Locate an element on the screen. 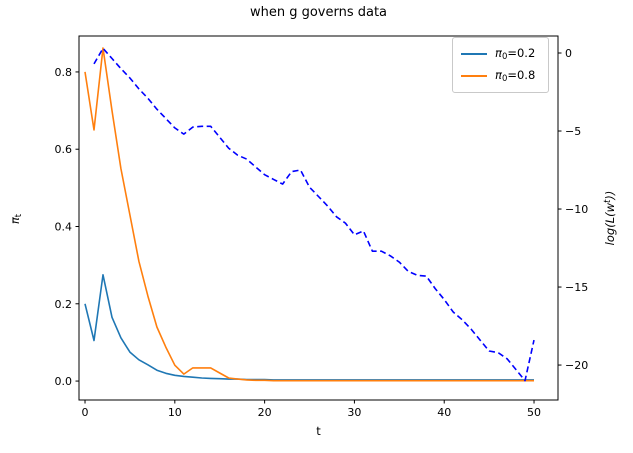 Image resolution: width=633 pixels, height=453 pixels. legend-item: π0=0.8 is located at coordinates (500, 76).